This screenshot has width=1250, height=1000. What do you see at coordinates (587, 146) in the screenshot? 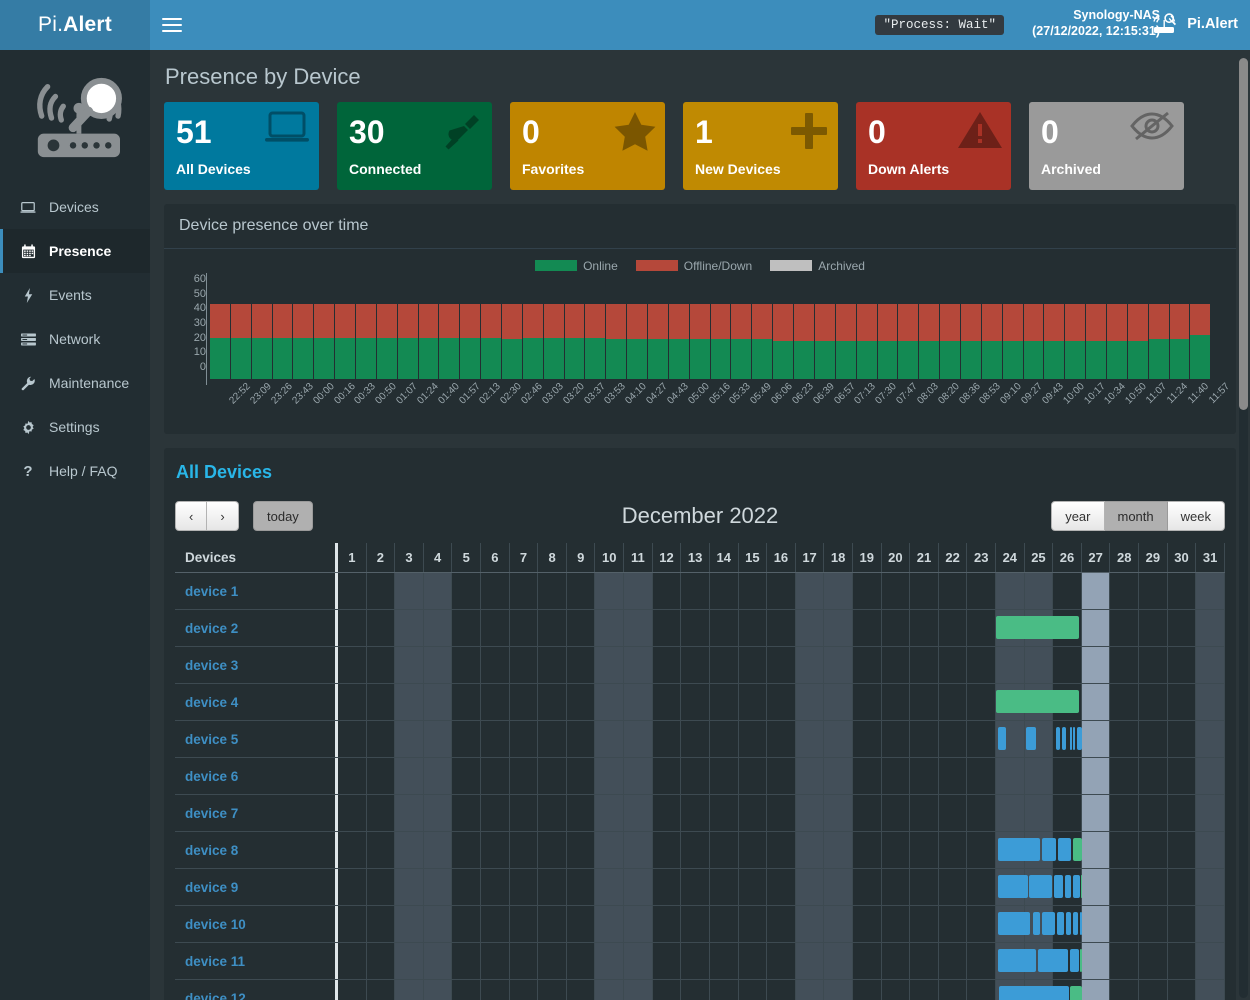
I see `stat-card-favorites: 0 Favorites` at bounding box center [587, 146].